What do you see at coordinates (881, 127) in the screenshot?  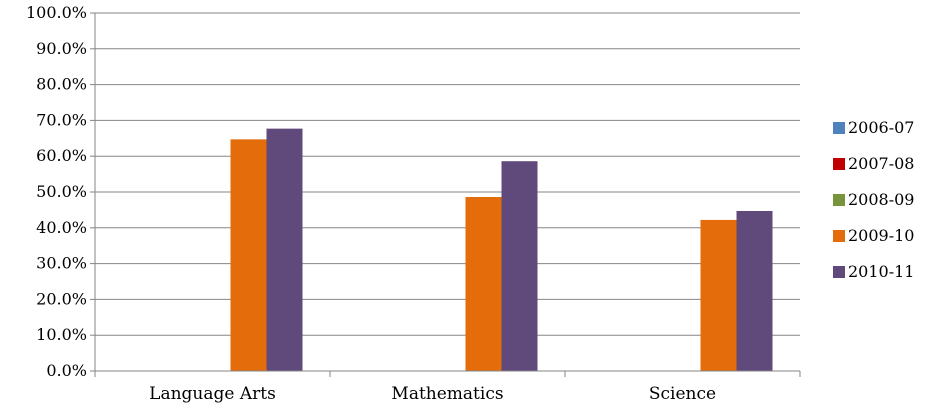 I see `legend-label: 2006-07` at bounding box center [881, 127].